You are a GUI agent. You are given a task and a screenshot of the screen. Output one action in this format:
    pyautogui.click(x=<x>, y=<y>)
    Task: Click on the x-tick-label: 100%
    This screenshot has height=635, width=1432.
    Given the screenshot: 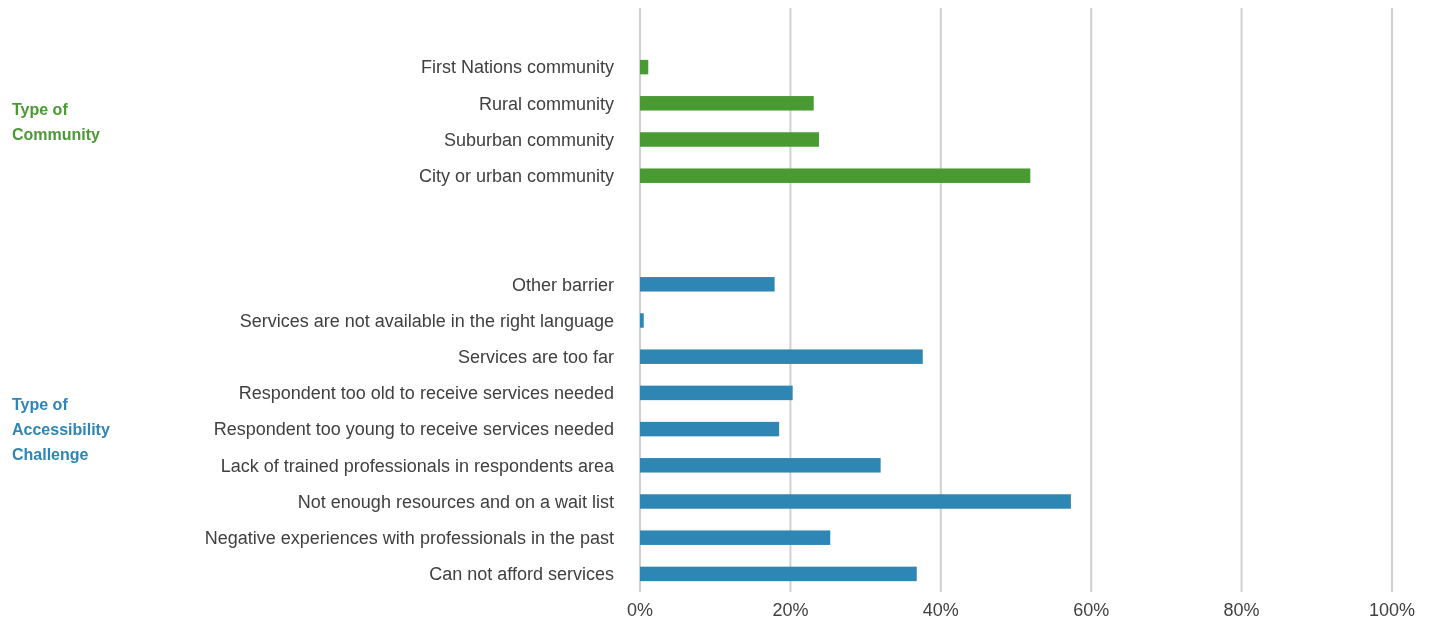 What is the action you would take?
    pyautogui.click(x=1392, y=610)
    